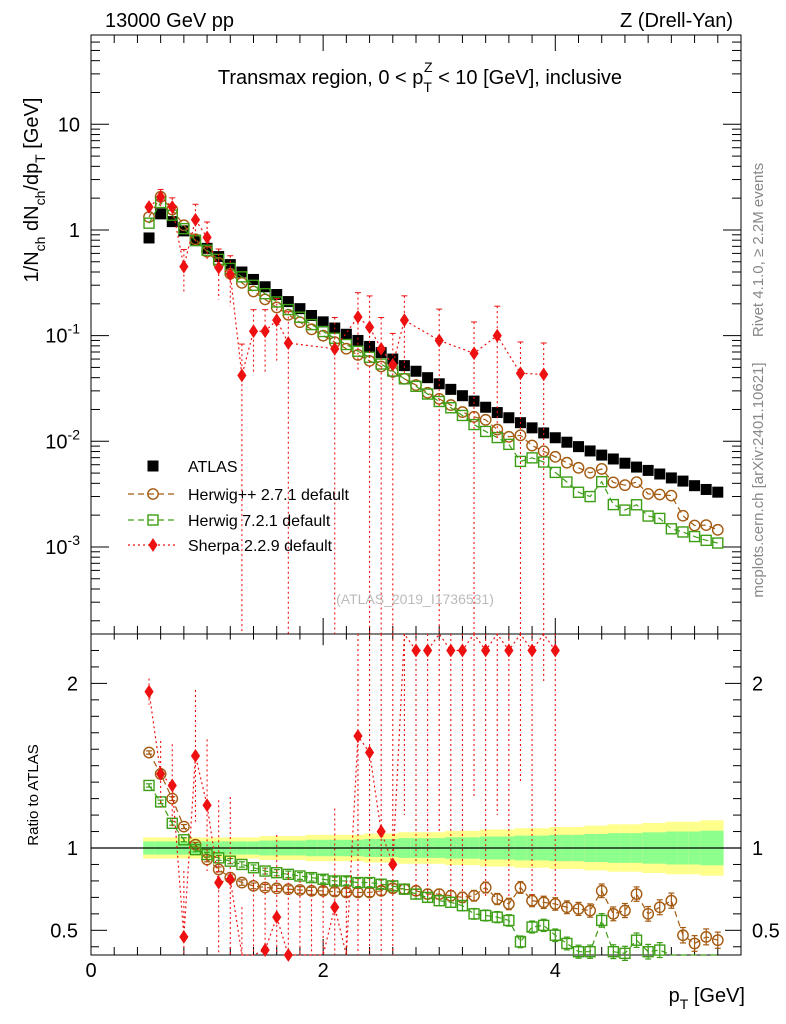  Describe the element at coordinates (169, 21) in the screenshot. I see `header-left: 13000 GeV pp` at that location.